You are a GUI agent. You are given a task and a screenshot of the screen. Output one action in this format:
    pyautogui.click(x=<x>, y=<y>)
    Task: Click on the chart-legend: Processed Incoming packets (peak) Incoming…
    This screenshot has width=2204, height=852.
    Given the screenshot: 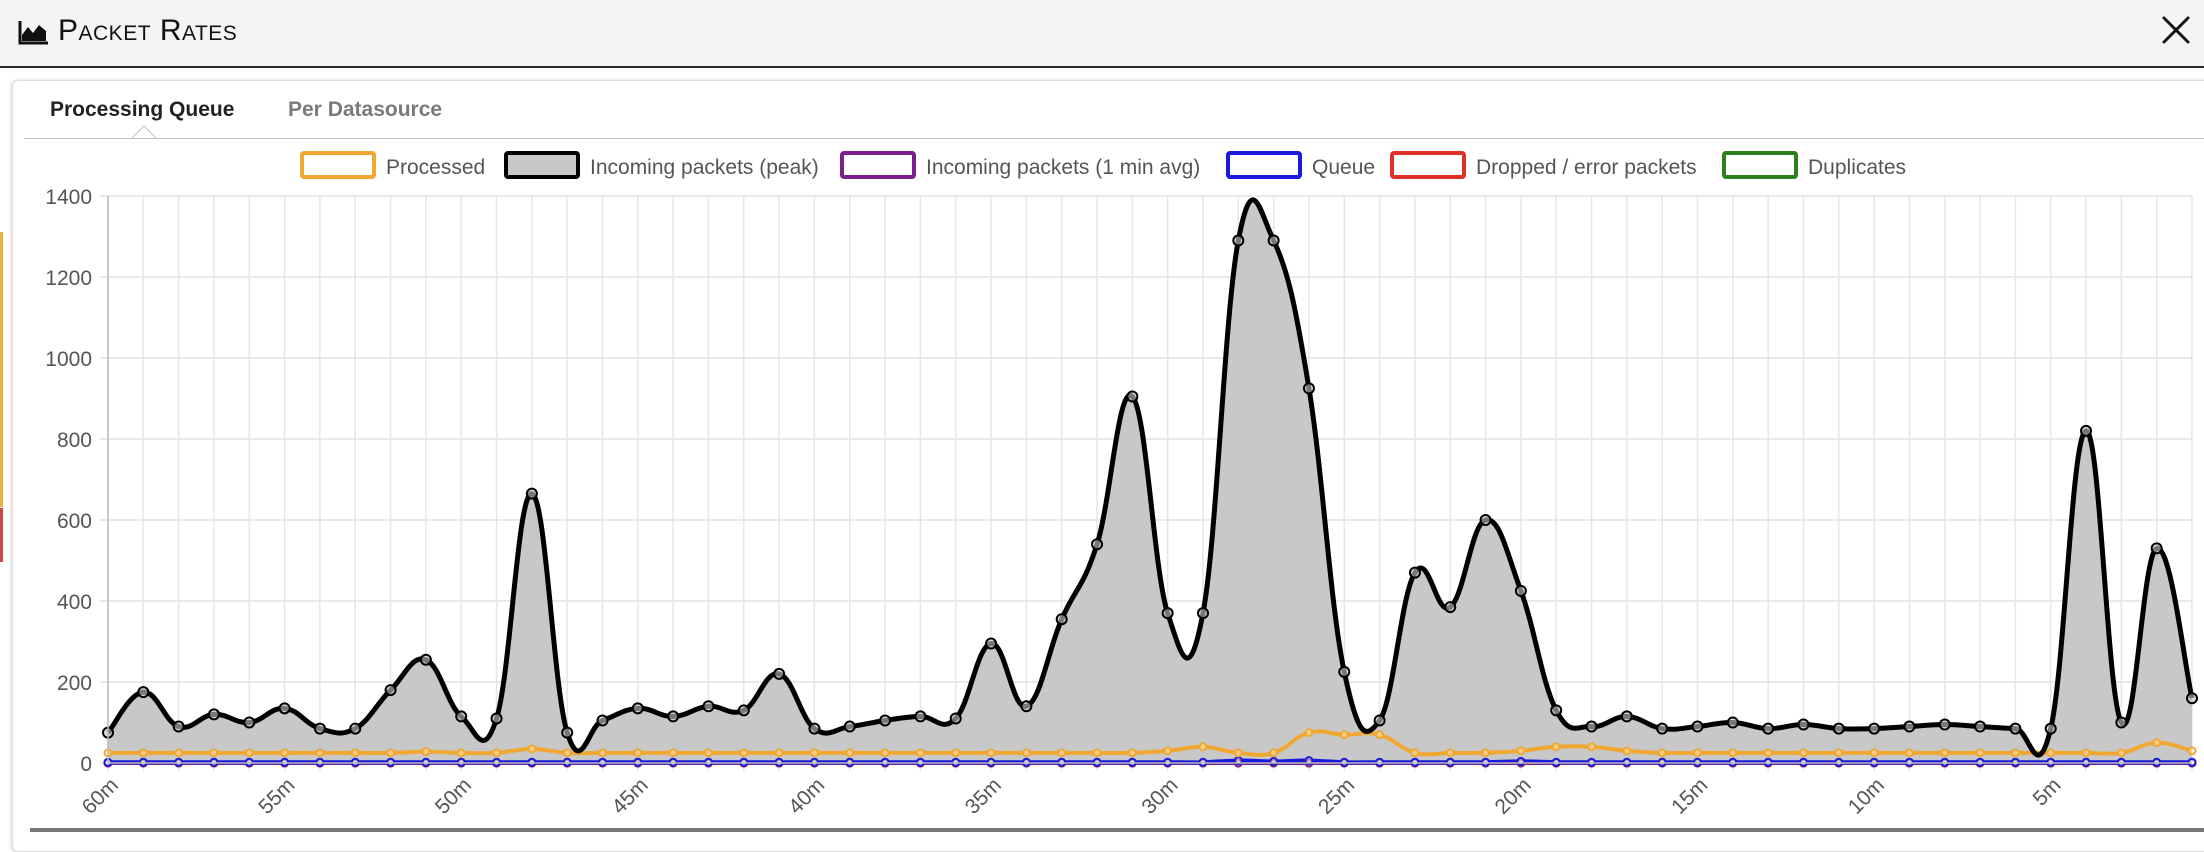 What is the action you would take?
    pyautogui.click(x=1103, y=165)
    